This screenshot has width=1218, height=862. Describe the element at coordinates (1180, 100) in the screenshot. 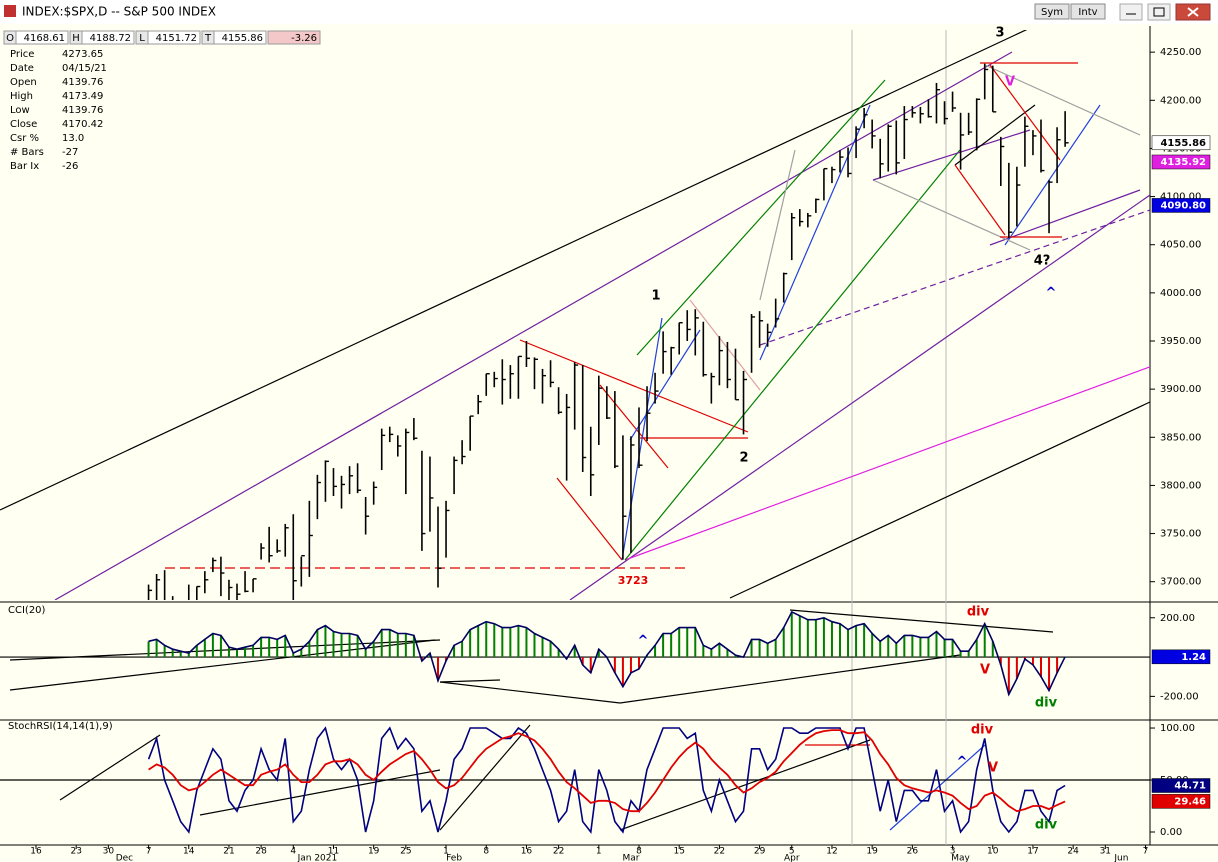

I see `y-tick-label: 4200.00` at that location.